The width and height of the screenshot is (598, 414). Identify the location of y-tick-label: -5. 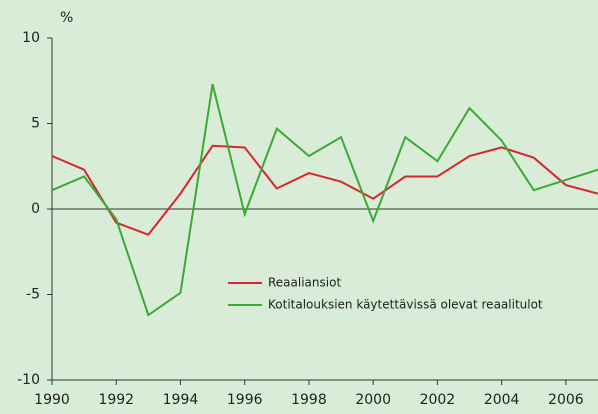
(33, 295).